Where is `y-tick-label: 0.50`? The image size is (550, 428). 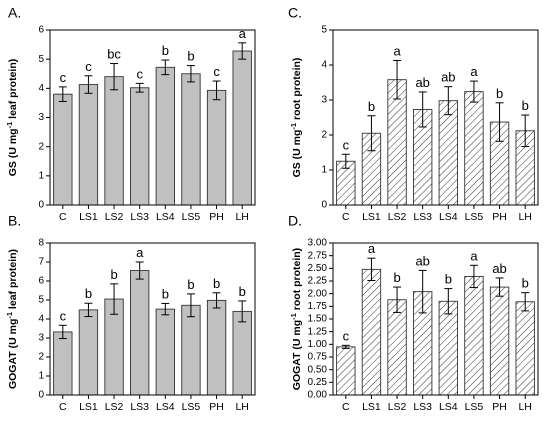
y-tick-label: 0.50 is located at coordinates (318, 369).